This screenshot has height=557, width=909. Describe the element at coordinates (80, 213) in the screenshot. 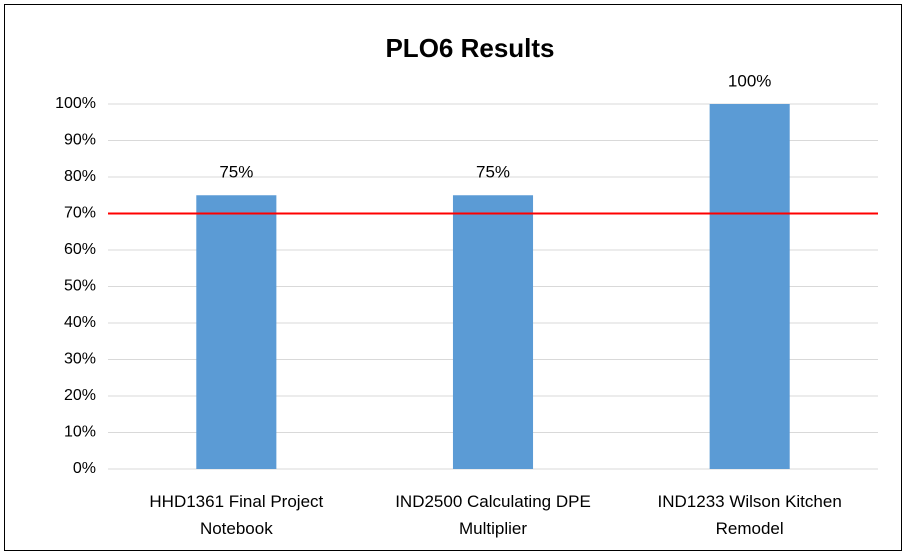

I see `y-tick-label: 70%` at that location.